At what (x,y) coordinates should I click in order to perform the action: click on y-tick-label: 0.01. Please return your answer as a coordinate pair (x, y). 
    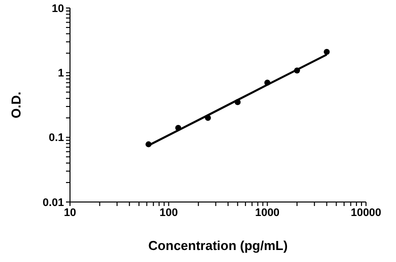
    Looking at the image, I should click on (53, 202).